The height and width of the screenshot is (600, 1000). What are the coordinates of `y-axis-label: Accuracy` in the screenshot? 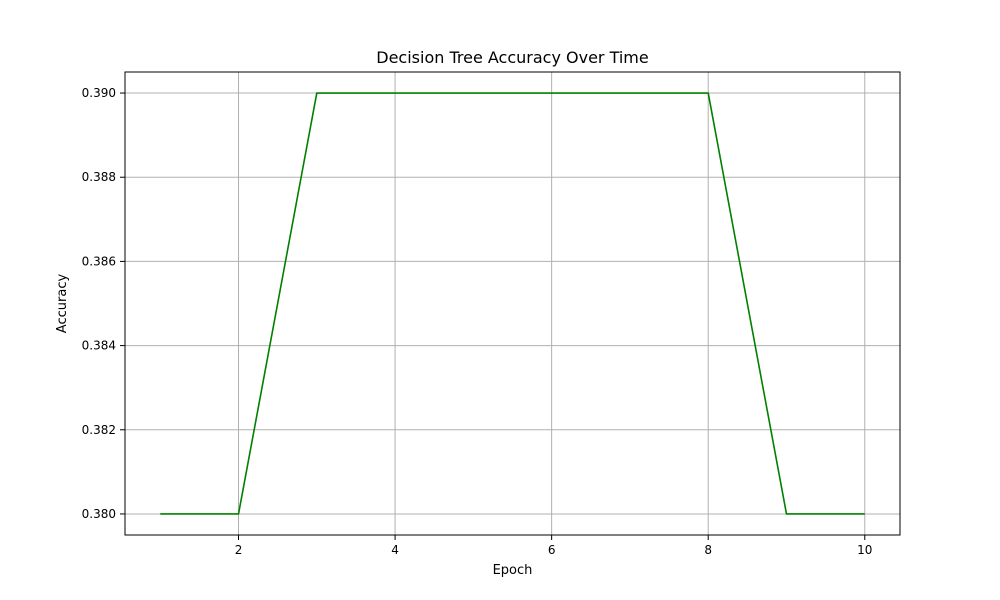 It's located at (62, 304).